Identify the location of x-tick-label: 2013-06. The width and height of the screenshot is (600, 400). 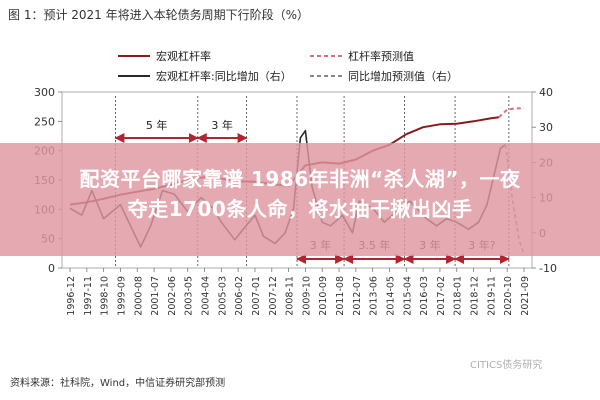
(374, 296).